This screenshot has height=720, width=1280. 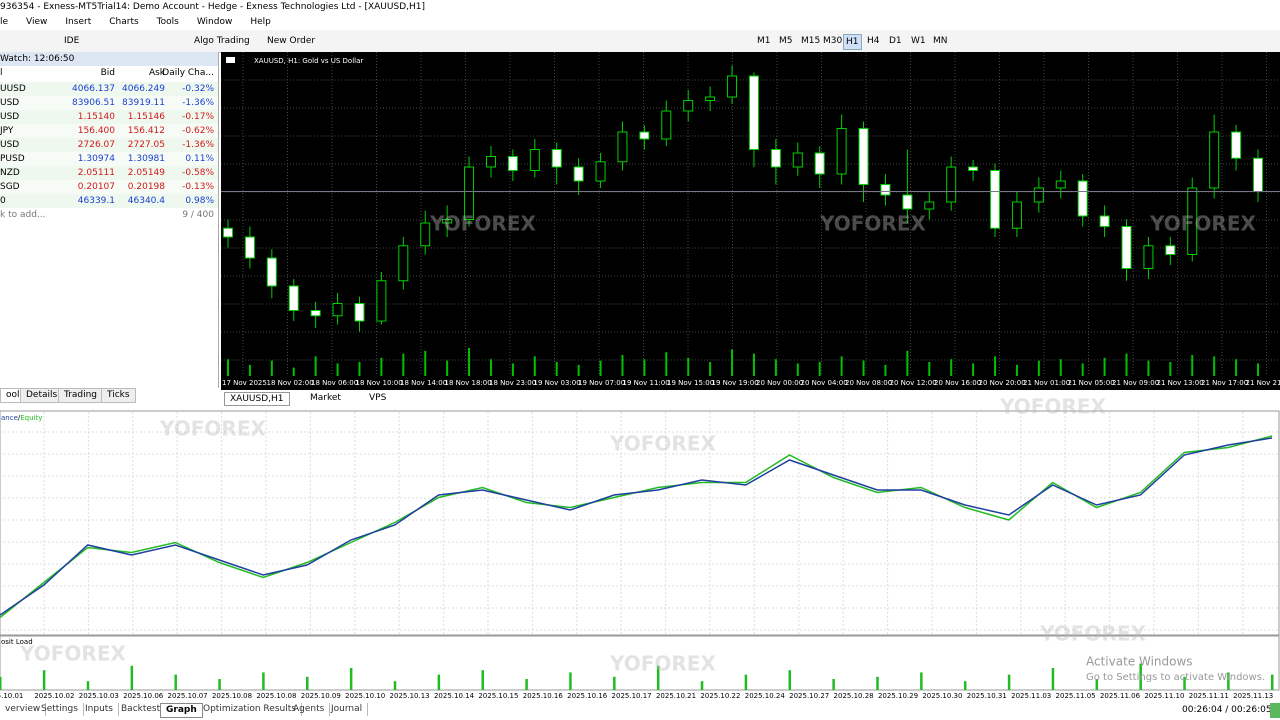 I want to click on menu-item: Charts, so click(x=124, y=22).